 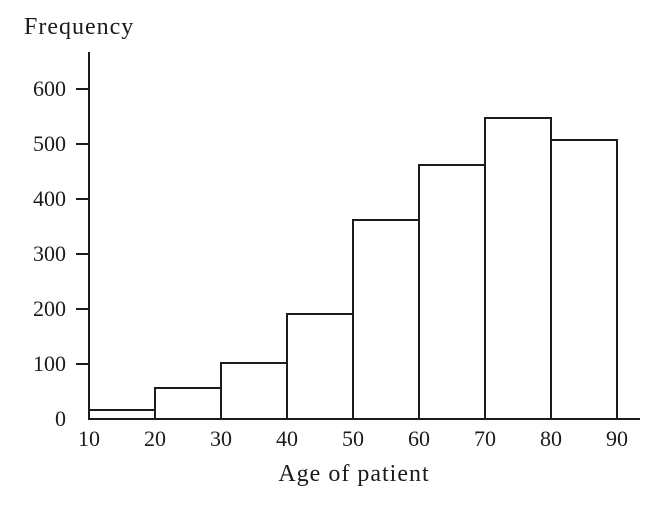 What do you see at coordinates (79, 27) in the screenshot?
I see `y-axis-title: Frequency` at bounding box center [79, 27].